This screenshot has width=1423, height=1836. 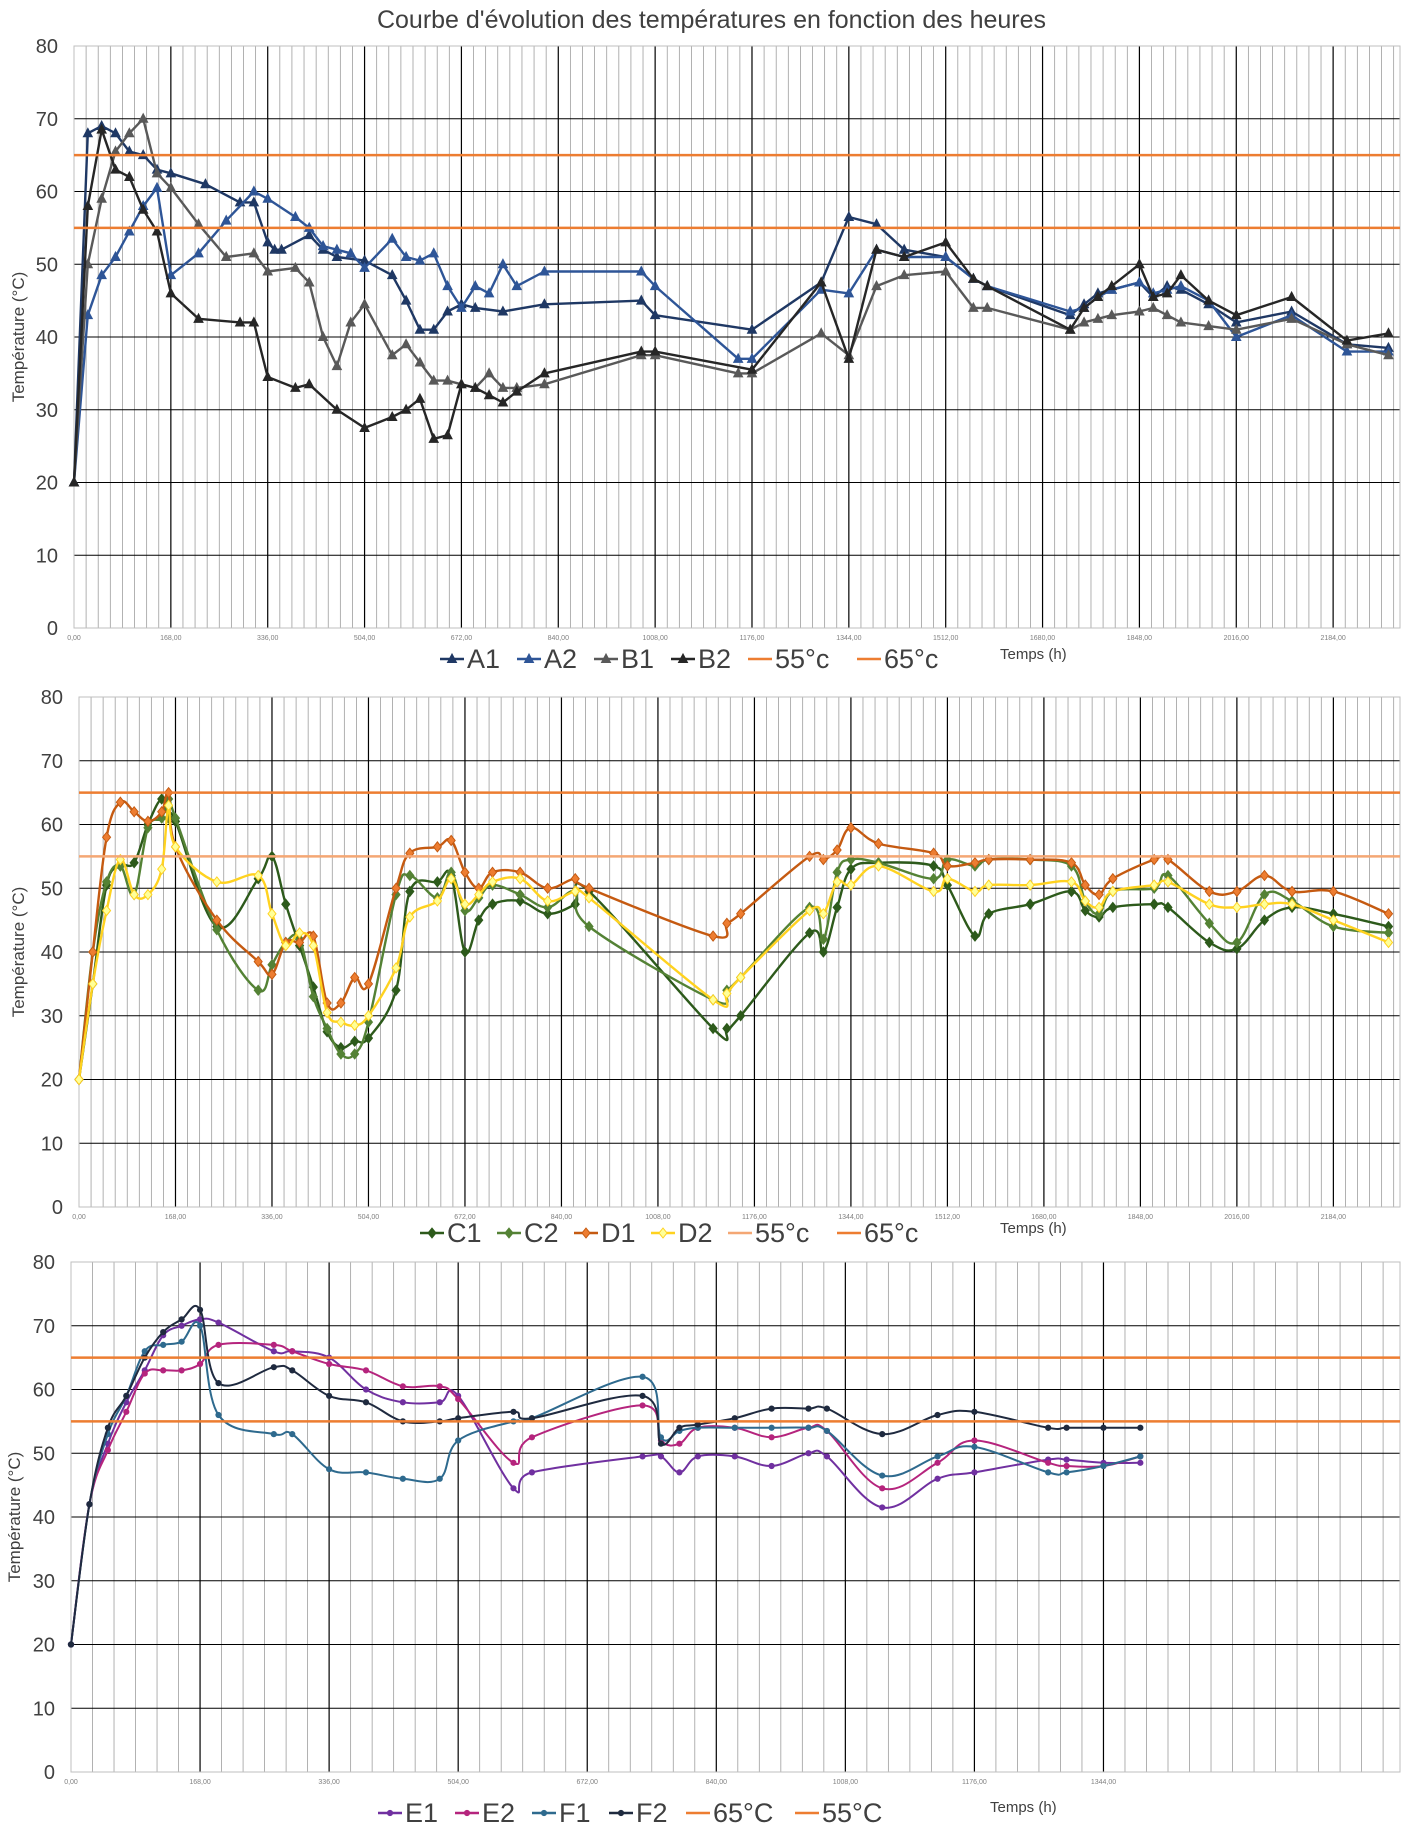 I want to click on legend-label: C1, so click(x=464, y=1233).